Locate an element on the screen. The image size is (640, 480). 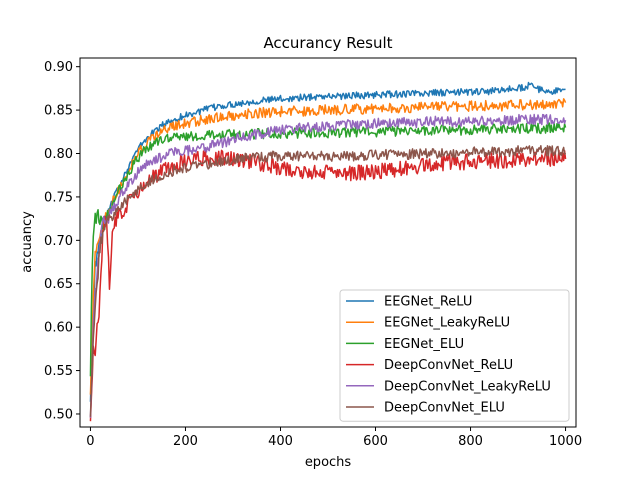
x-tick-label: 1000 is located at coordinates (565, 441).